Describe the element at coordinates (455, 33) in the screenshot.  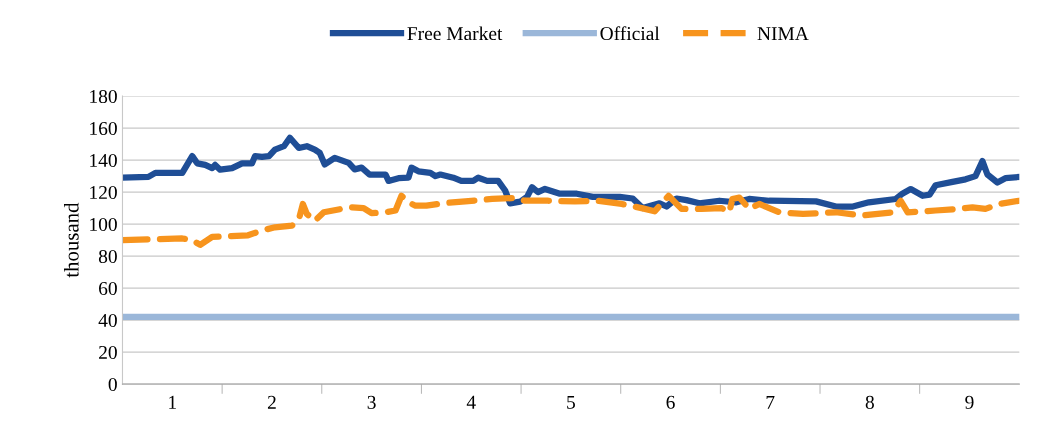
I see `legend-label: Free Market` at that location.